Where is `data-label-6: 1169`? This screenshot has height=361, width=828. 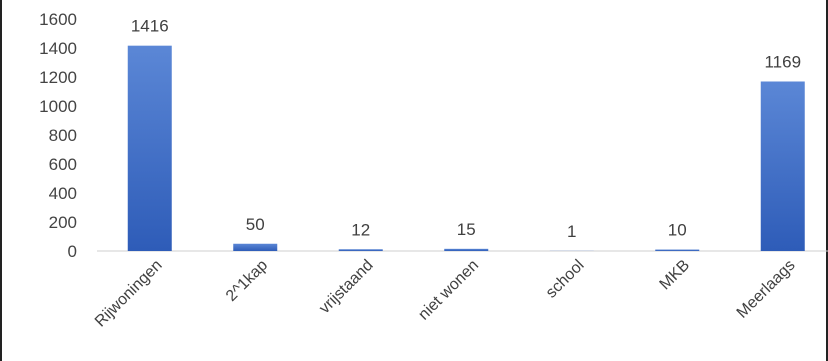 data-label-6: 1169 is located at coordinates (782, 61).